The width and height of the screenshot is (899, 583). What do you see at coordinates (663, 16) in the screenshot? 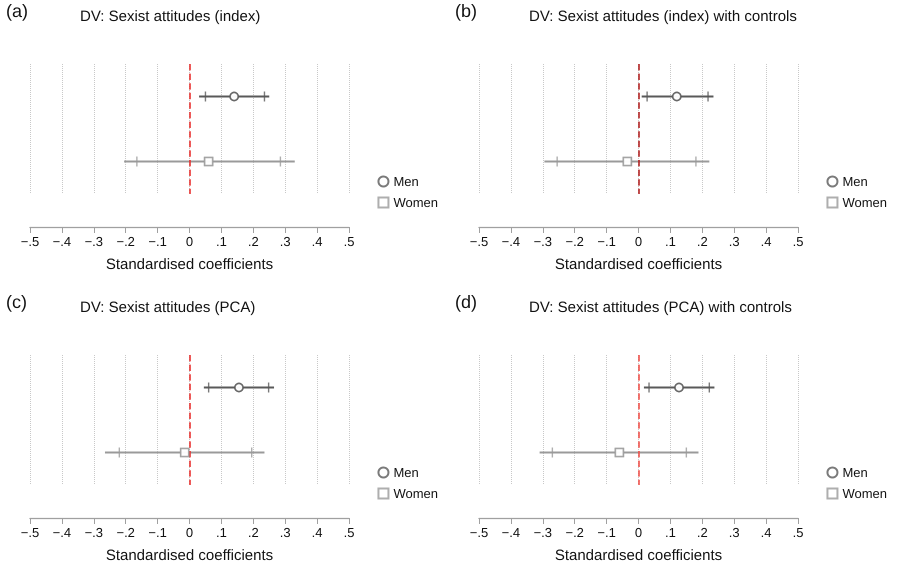
I see `chart-title: DV: Sexist attitudes (index) with controls` at bounding box center [663, 16].